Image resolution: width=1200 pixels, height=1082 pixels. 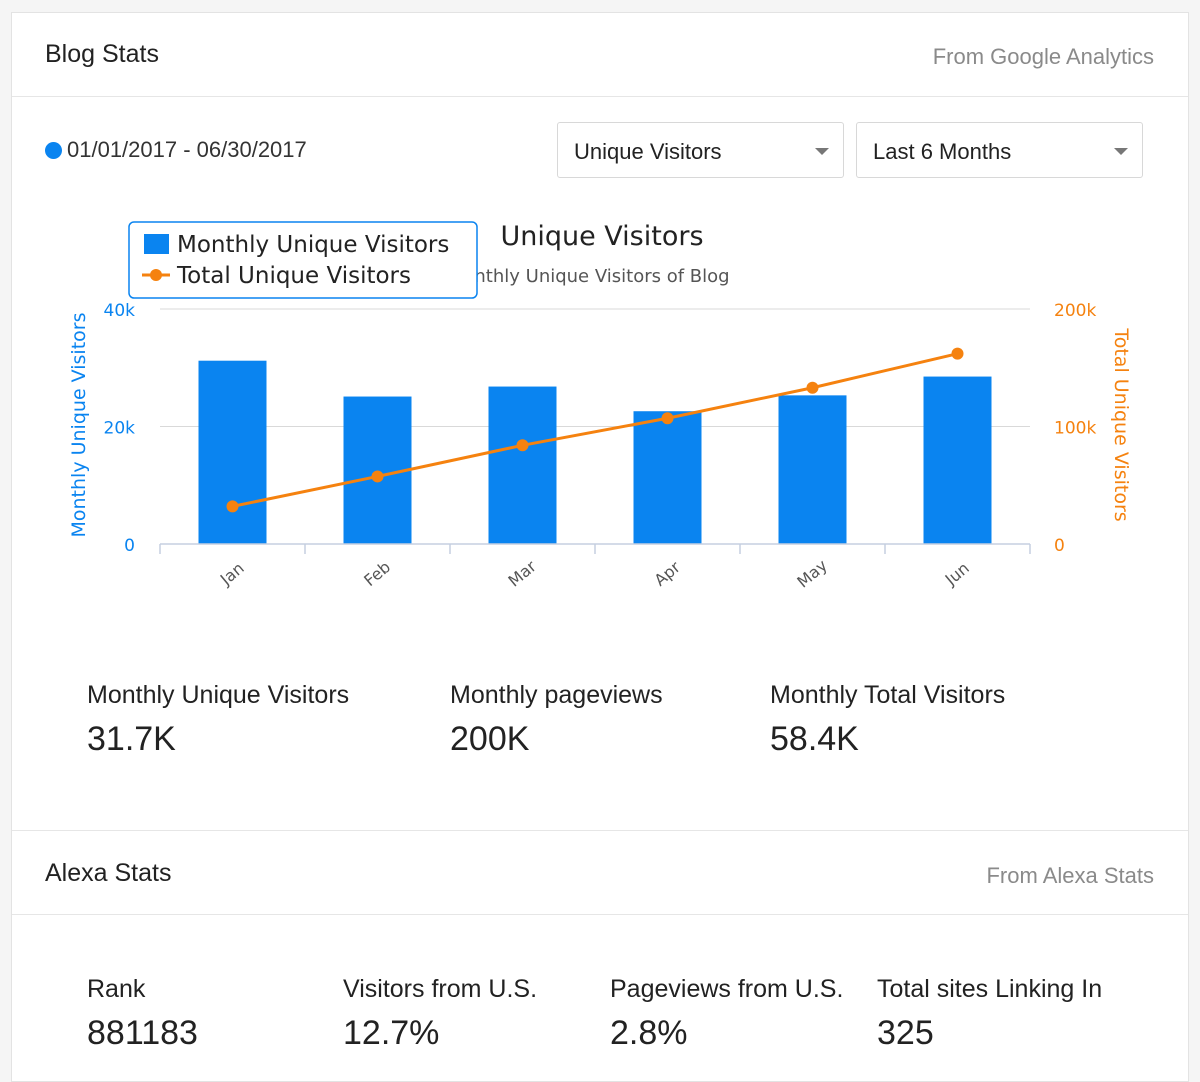 I want to click on stat-value: 2.8%, so click(x=649, y=1033).